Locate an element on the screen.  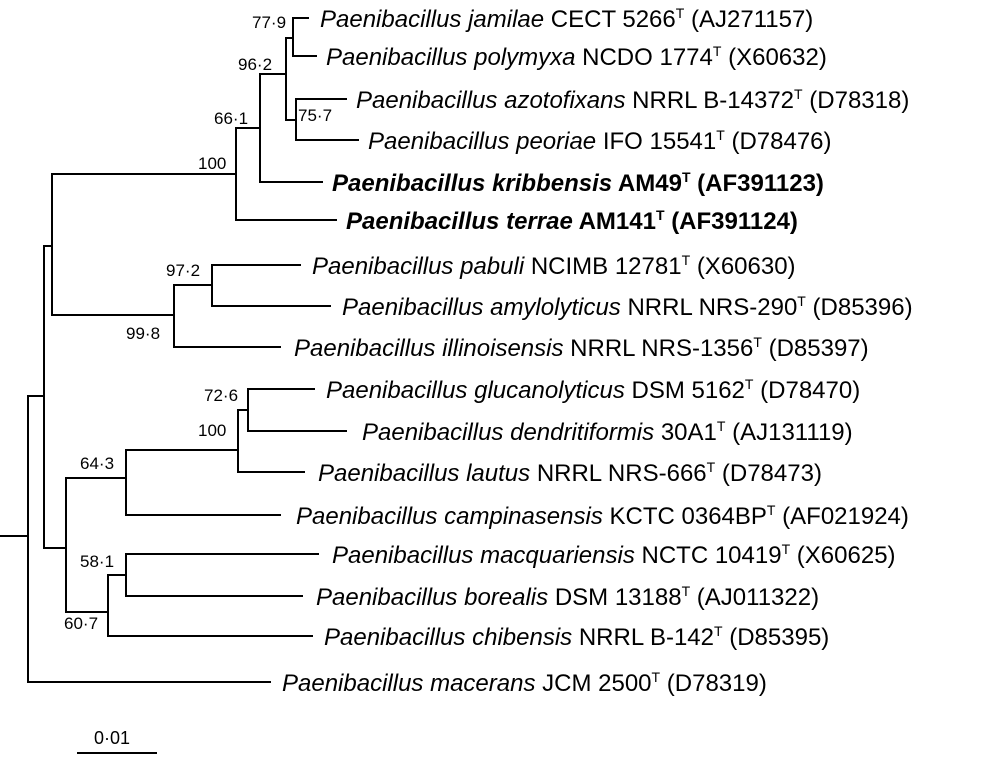
bootstrap-value: 75·7 is located at coordinates (315, 115).